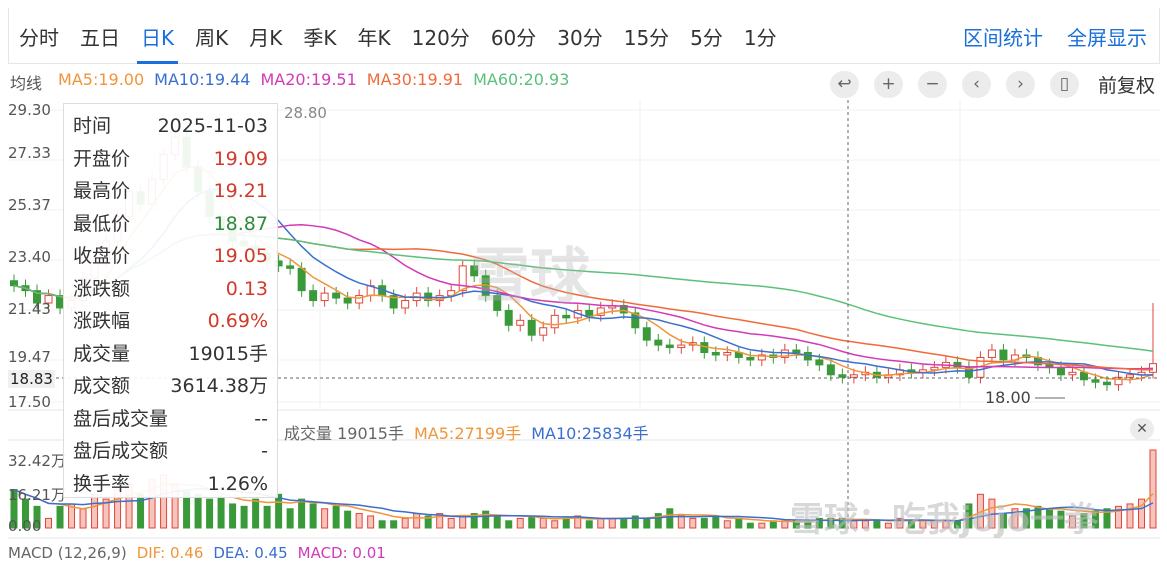  I want to click on tooltip-row: 换手率 1.26%, so click(170, 484).